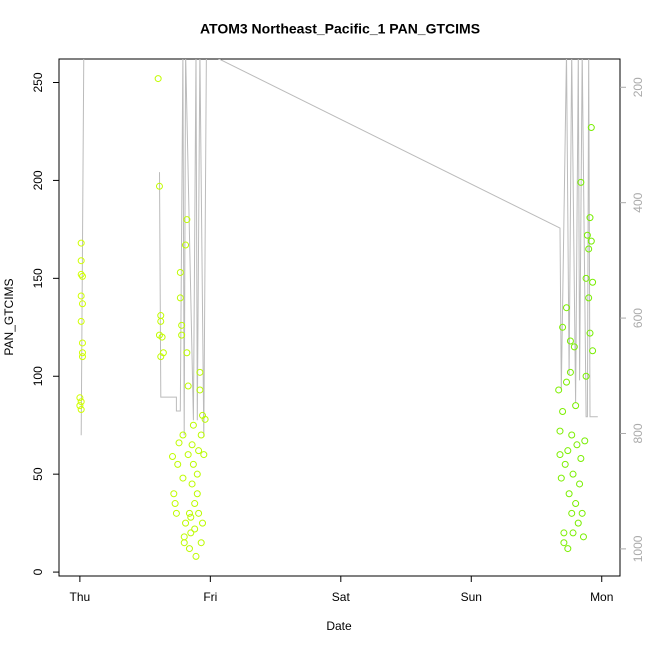 This screenshot has height=650, width=650. Describe the element at coordinates (638, 318) in the screenshot. I see `y2-tick-label: 600` at that location.